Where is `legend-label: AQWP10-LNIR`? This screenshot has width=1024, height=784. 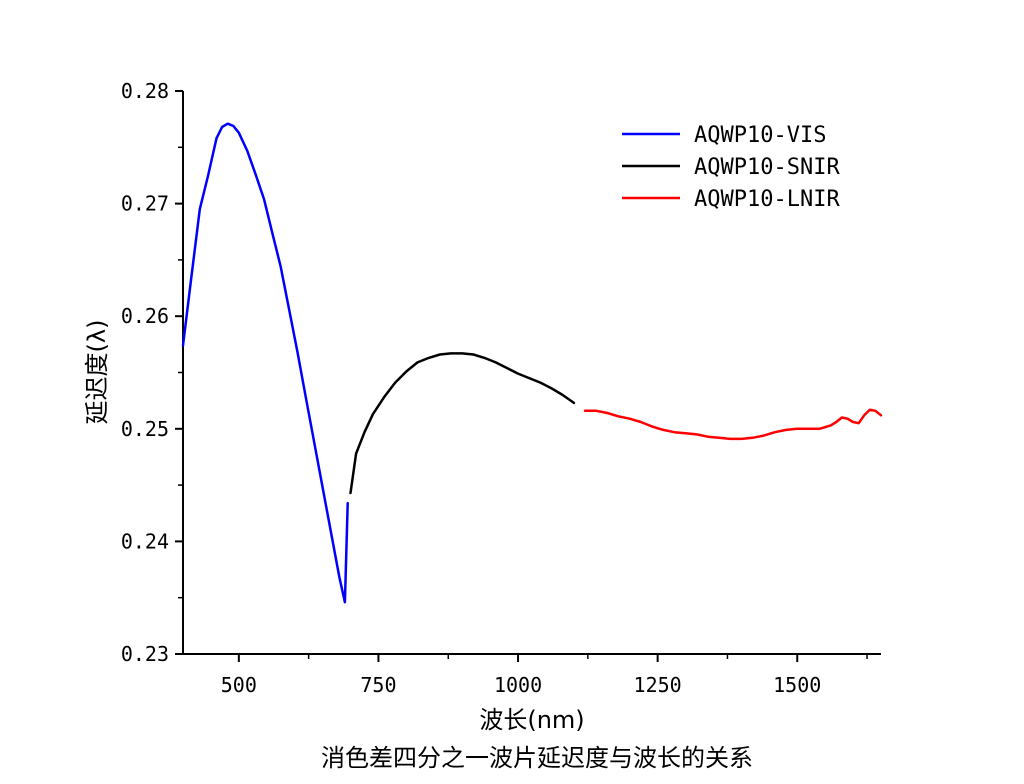
legend-label: AQWP10-LNIR is located at coordinates (767, 199).